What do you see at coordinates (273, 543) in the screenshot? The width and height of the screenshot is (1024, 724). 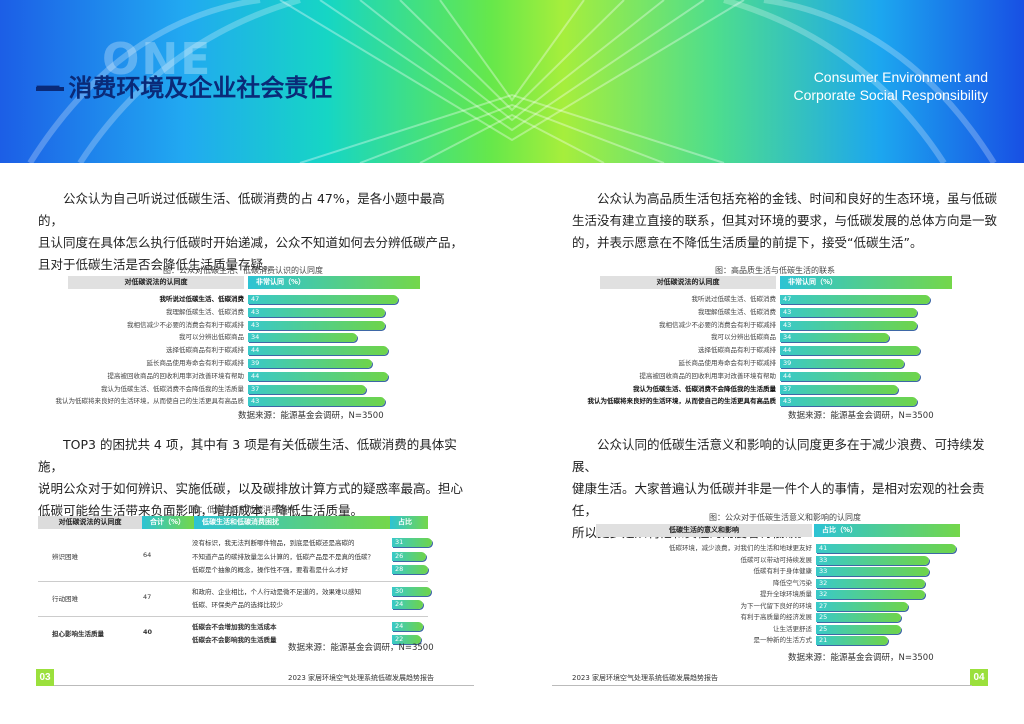 I see `table-item-text: 没有标识，我无法判断哪件物品，到底是低碳还是高碳的` at bounding box center [273, 543].